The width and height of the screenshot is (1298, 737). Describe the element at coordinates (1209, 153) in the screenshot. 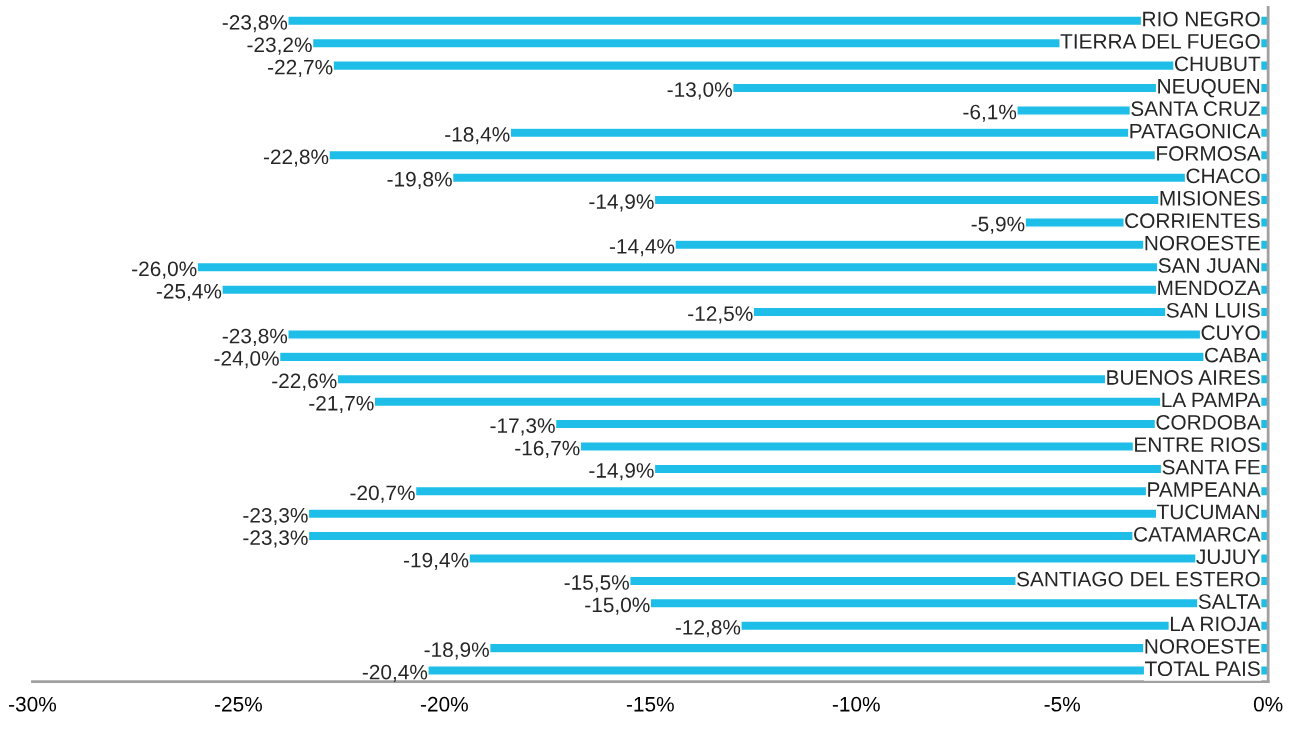

I see `y-tick-label: FORMOSA` at that location.